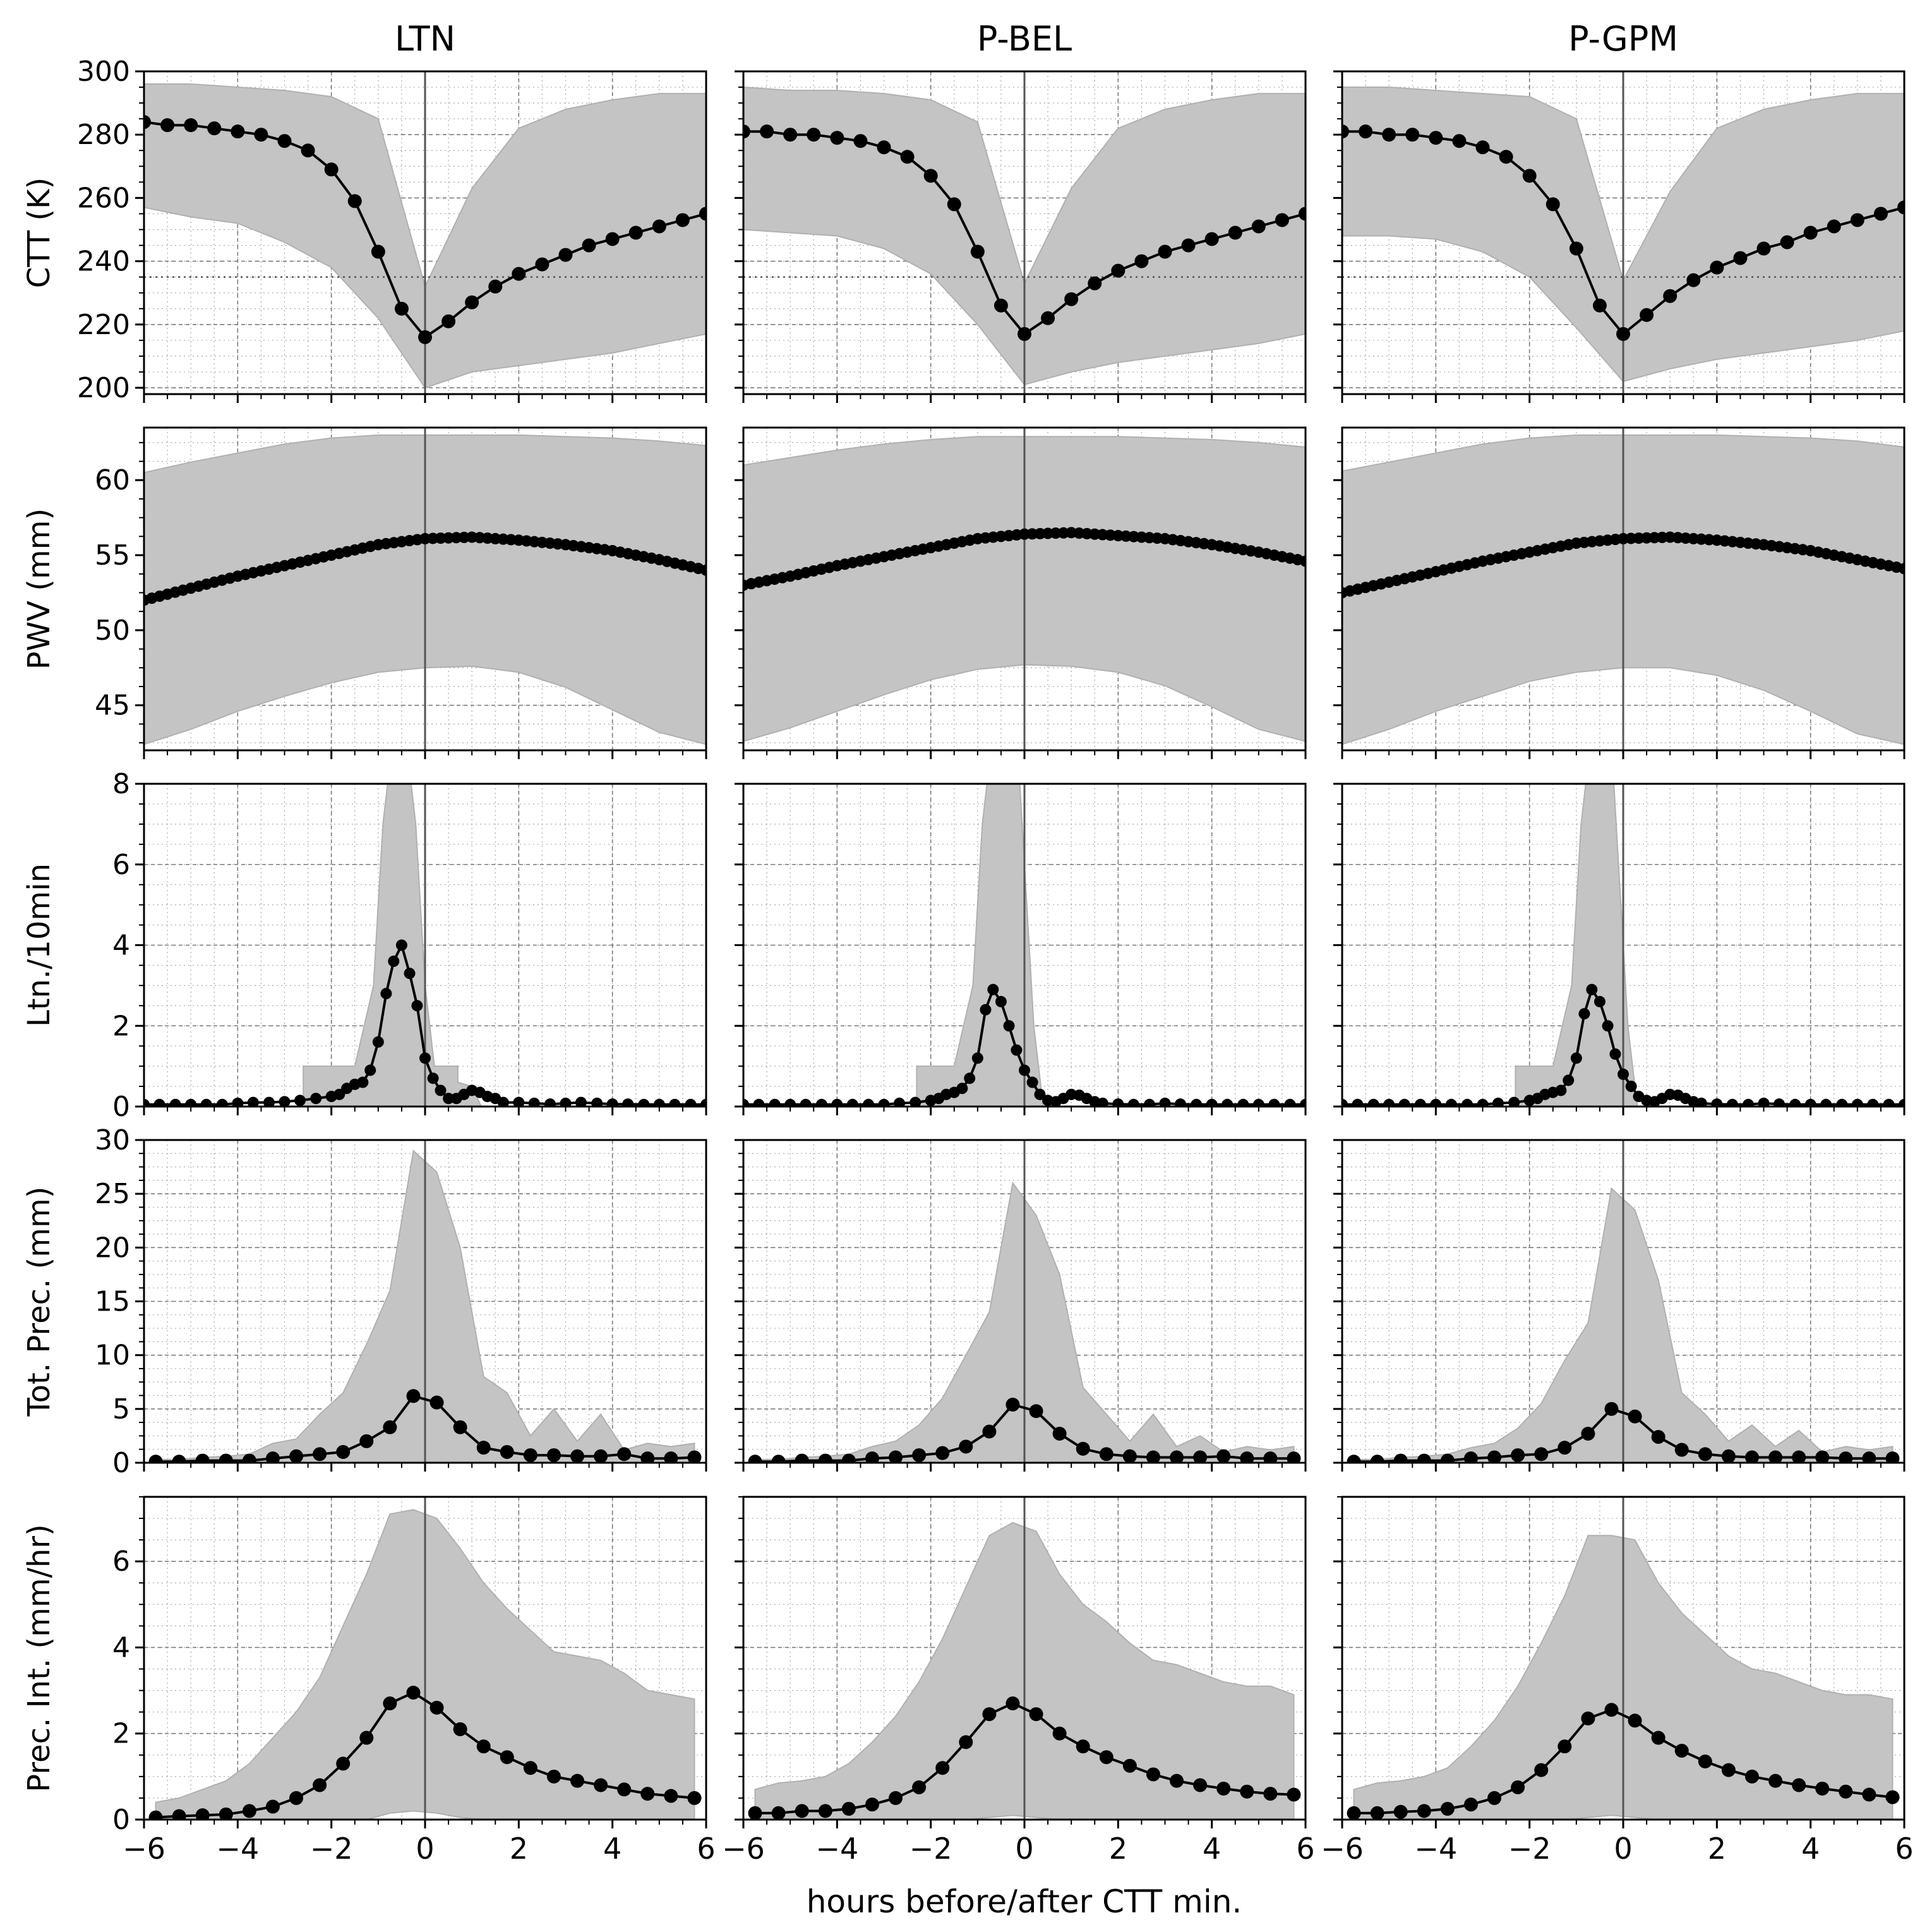  I want to click on panel-precint-p-bel: −6 −4 −2 0 2 4 6, so click(1018, 1681).